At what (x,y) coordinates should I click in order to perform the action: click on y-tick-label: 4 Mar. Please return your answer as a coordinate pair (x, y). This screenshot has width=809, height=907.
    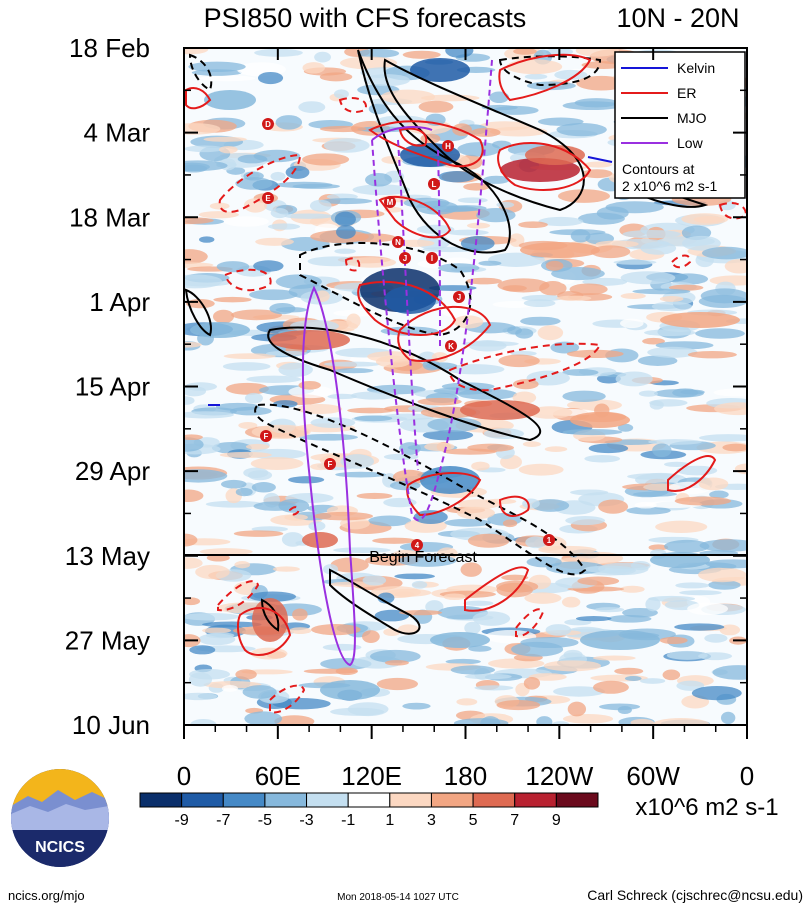
    Looking at the image, I should click on (117, 133).